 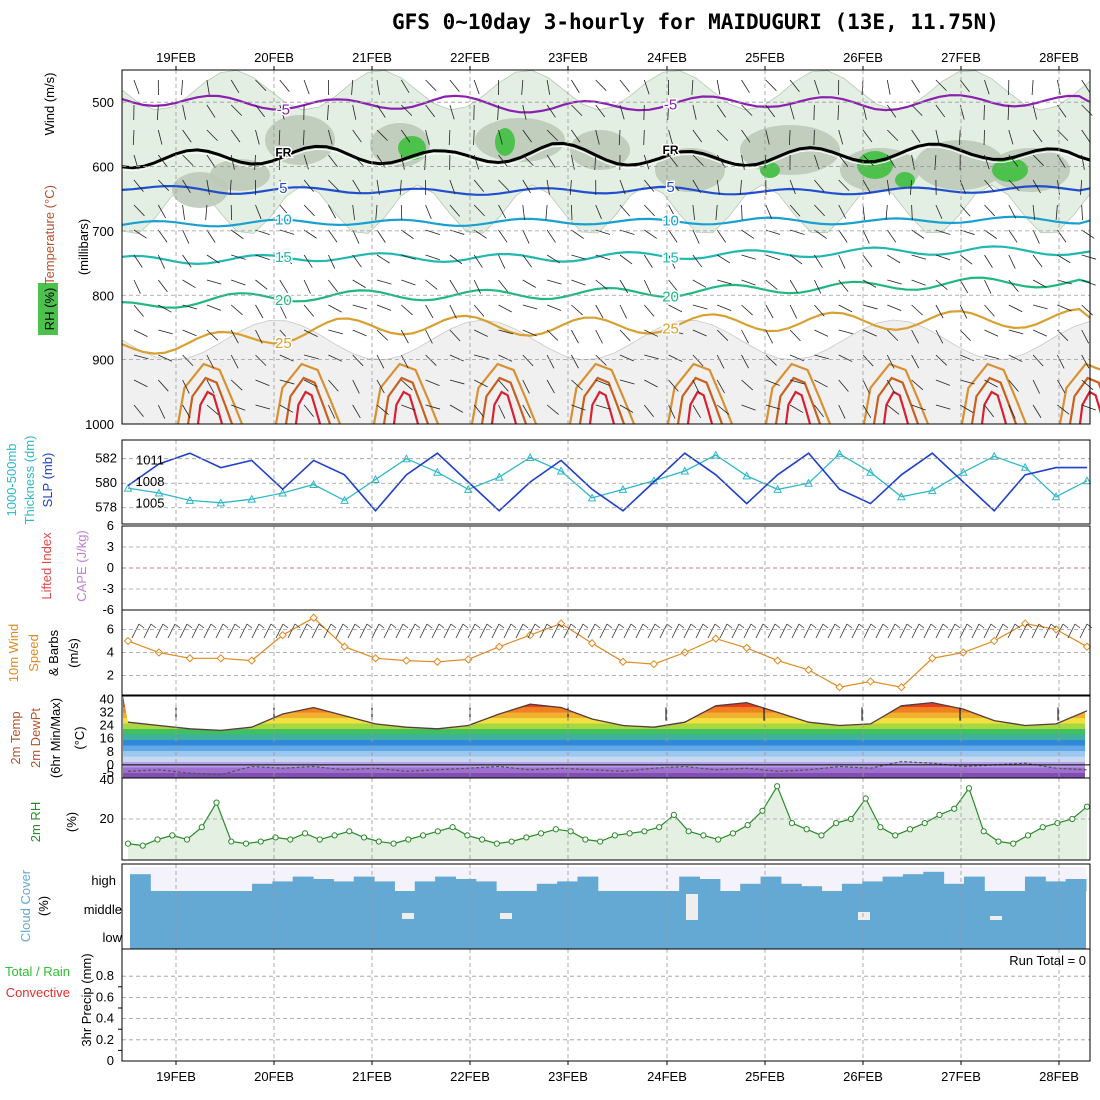 I want to click on pressure-tick-label: 600, so click(x=103, y=167).